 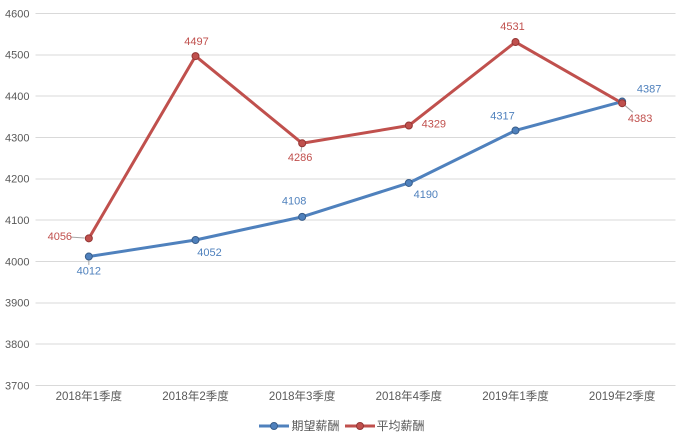 I want to click on legend-marker-expected-salary, so click(x=274, y=426).